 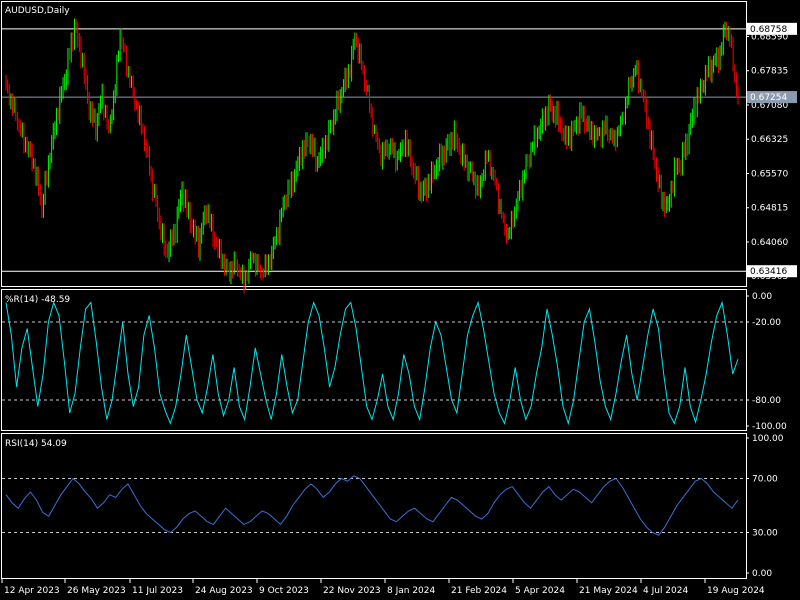 What do you see at coordinates (736, 591) in the screenshot?
I see `time-tick-label: 19 Aug 2024` at bounding box center [736, 591].